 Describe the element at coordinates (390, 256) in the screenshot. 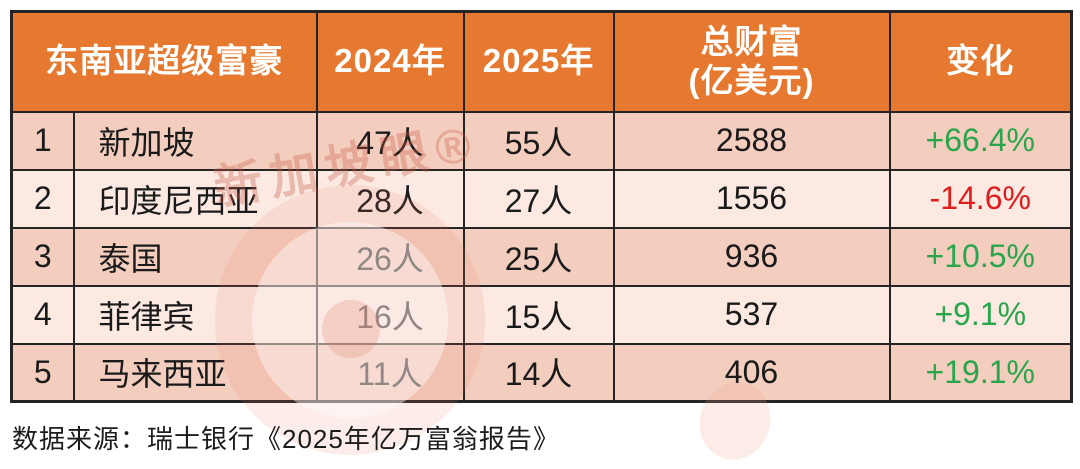

I see `count-2024-cell: 26人` at that location.